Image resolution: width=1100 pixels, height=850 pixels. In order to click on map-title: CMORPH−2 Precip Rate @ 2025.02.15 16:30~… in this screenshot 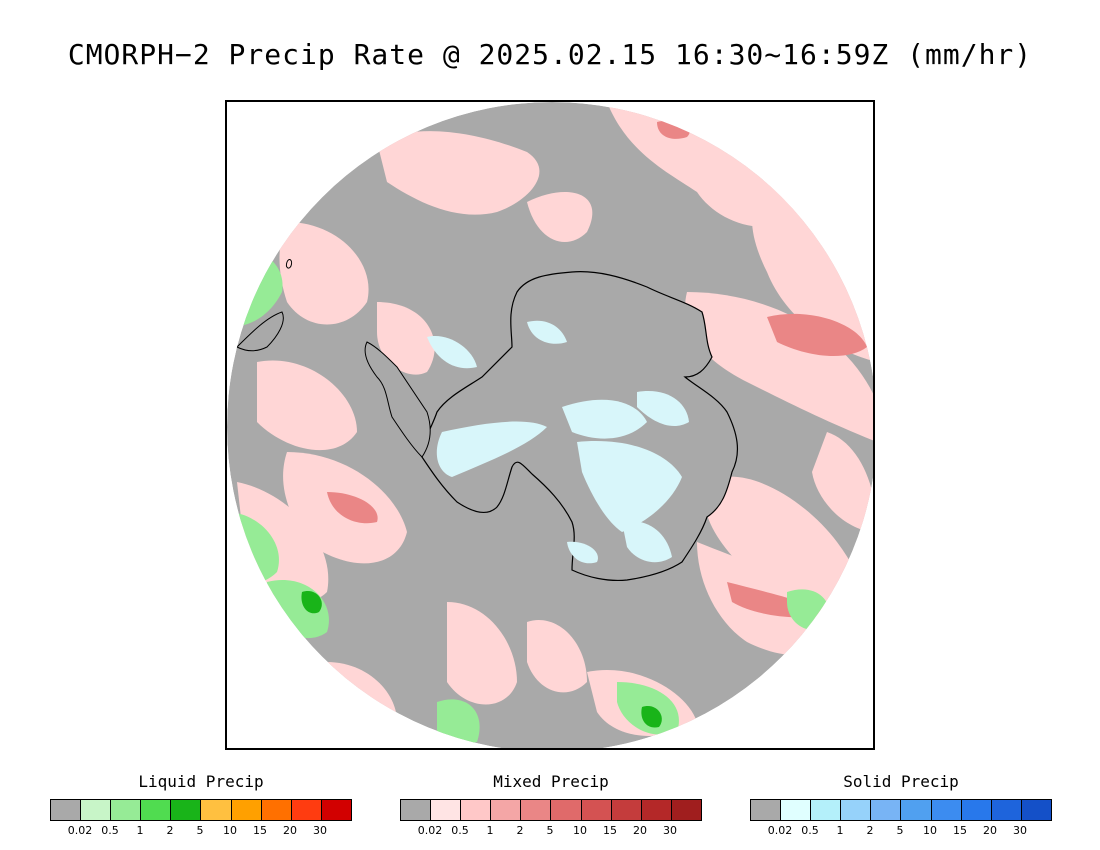, I will do `click(550, 54)`.